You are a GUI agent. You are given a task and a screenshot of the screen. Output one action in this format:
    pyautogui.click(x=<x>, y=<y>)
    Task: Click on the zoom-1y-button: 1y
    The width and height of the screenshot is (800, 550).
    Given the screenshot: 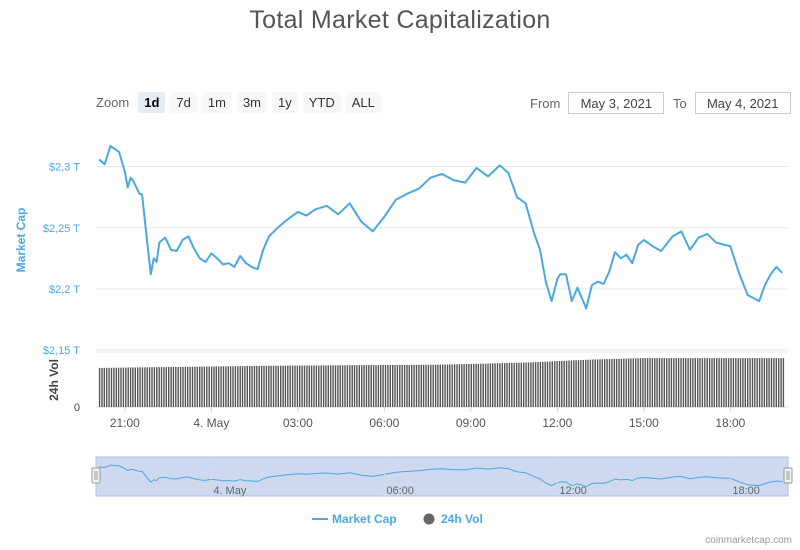 What is the action you would take?
    pyautogui.click(x=285, y=102)
    